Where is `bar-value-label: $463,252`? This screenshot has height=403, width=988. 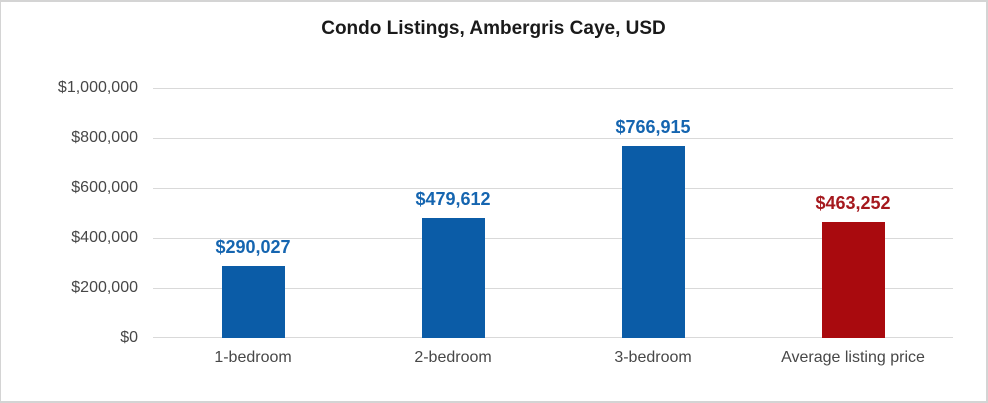
bar-value-label: $463,252 is located at coordinates (853, 203).